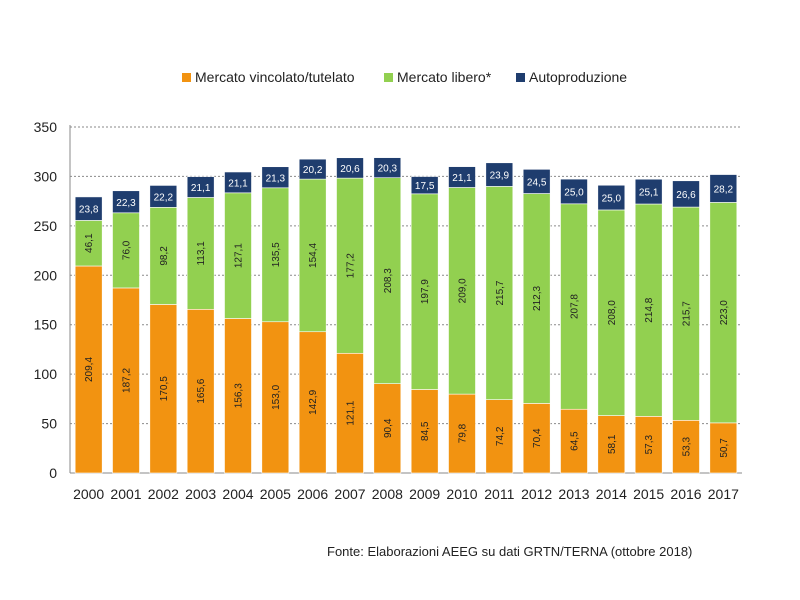 The width and height of the screenshot is (800, 600). What do you see at coordinates (200, 494) in the screenshot?
I see `x-tick-label: 2003` at bounding box center [200, 494].